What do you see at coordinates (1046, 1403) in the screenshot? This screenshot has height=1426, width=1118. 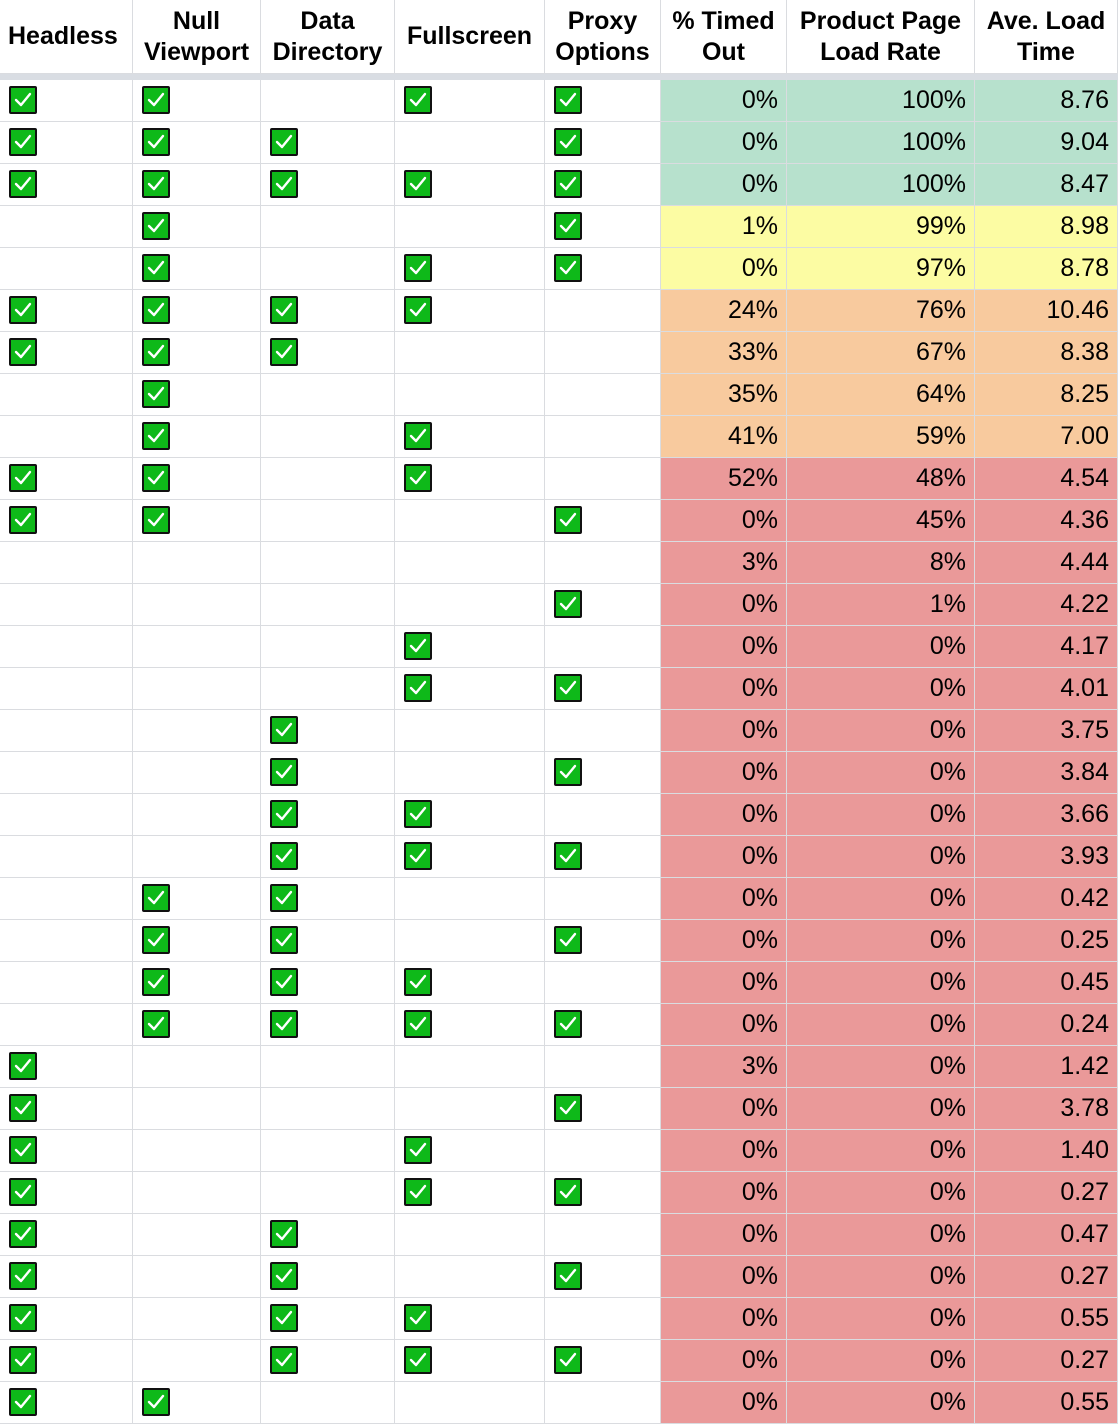 I see `load-time-cell: 0.55` at bounding box center [1046, 1403].